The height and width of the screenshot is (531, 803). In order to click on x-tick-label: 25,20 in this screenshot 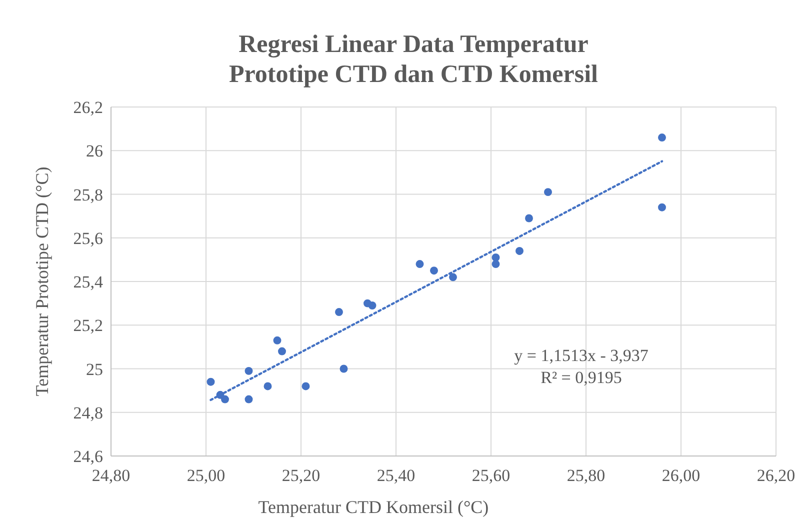, I will do `click(301, 475)`.